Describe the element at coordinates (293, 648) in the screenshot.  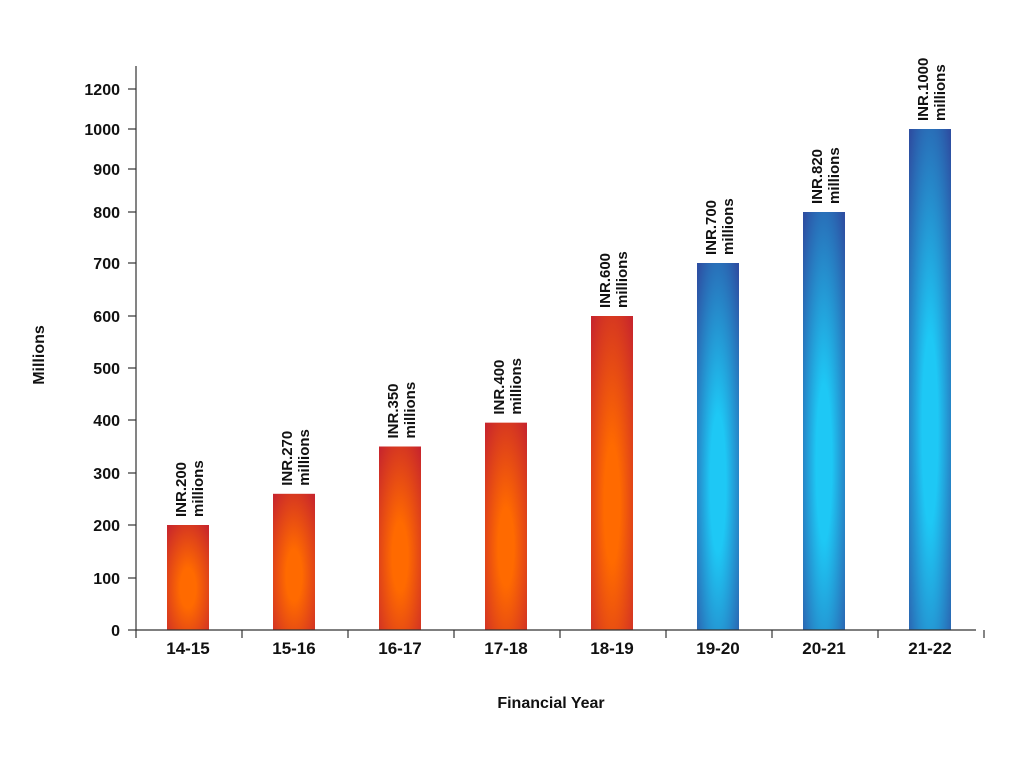
I see `x-tick-label: 15-16` at that location.